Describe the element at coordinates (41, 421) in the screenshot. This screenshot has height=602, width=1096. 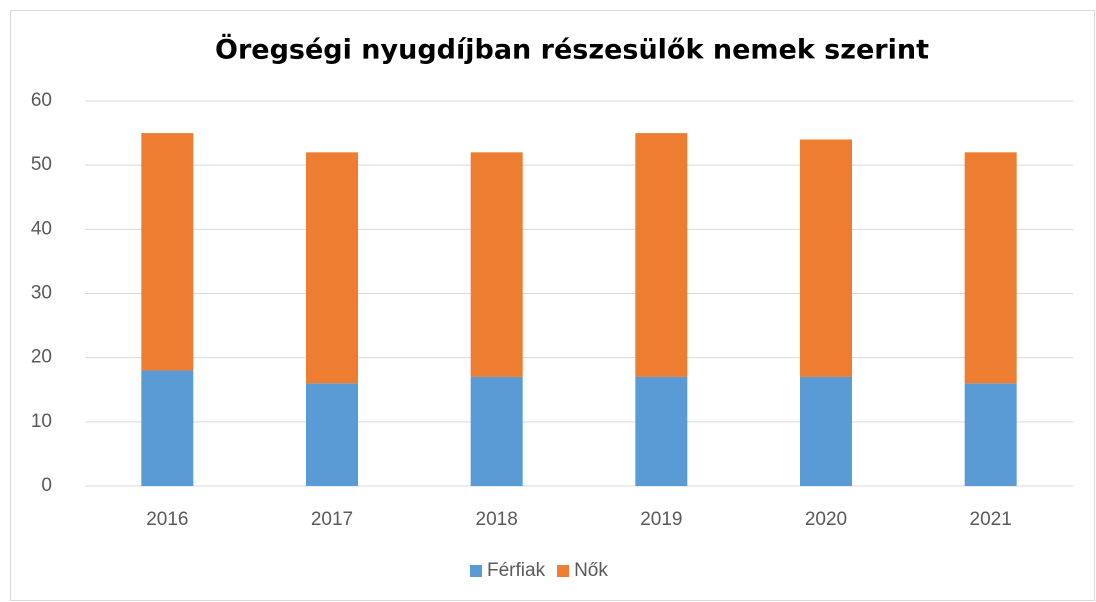
I see `y-tick-label: 10` at that location.